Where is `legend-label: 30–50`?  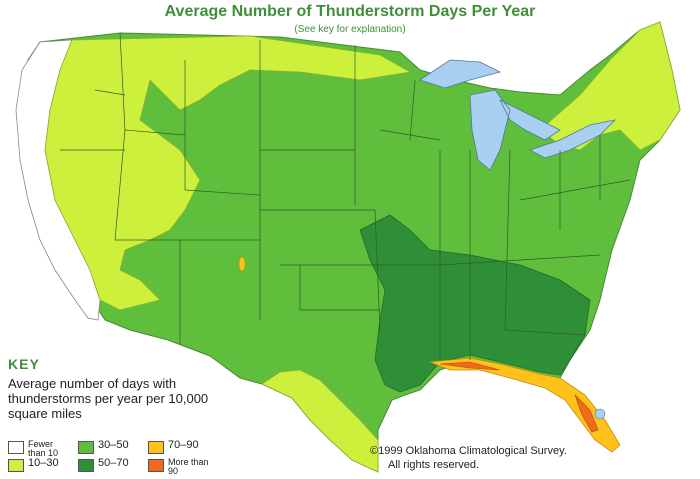
legend-label: 30–50 is located at coordinates (113, 445).